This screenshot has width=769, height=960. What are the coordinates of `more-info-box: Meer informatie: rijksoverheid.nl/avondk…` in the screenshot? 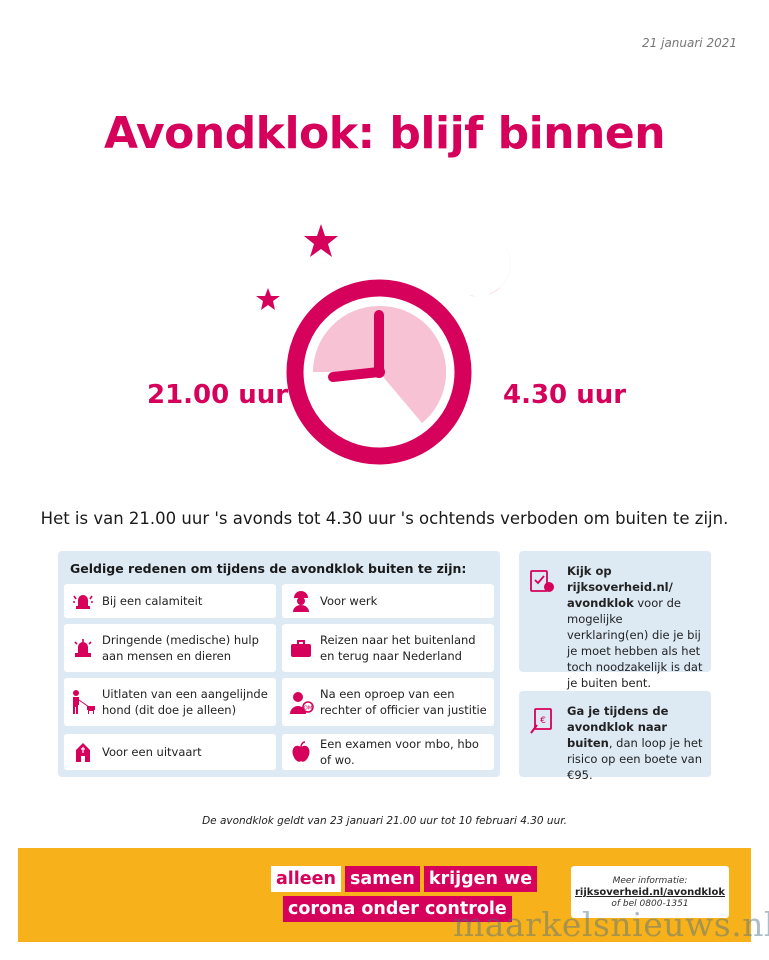 It's located at (650, 892).